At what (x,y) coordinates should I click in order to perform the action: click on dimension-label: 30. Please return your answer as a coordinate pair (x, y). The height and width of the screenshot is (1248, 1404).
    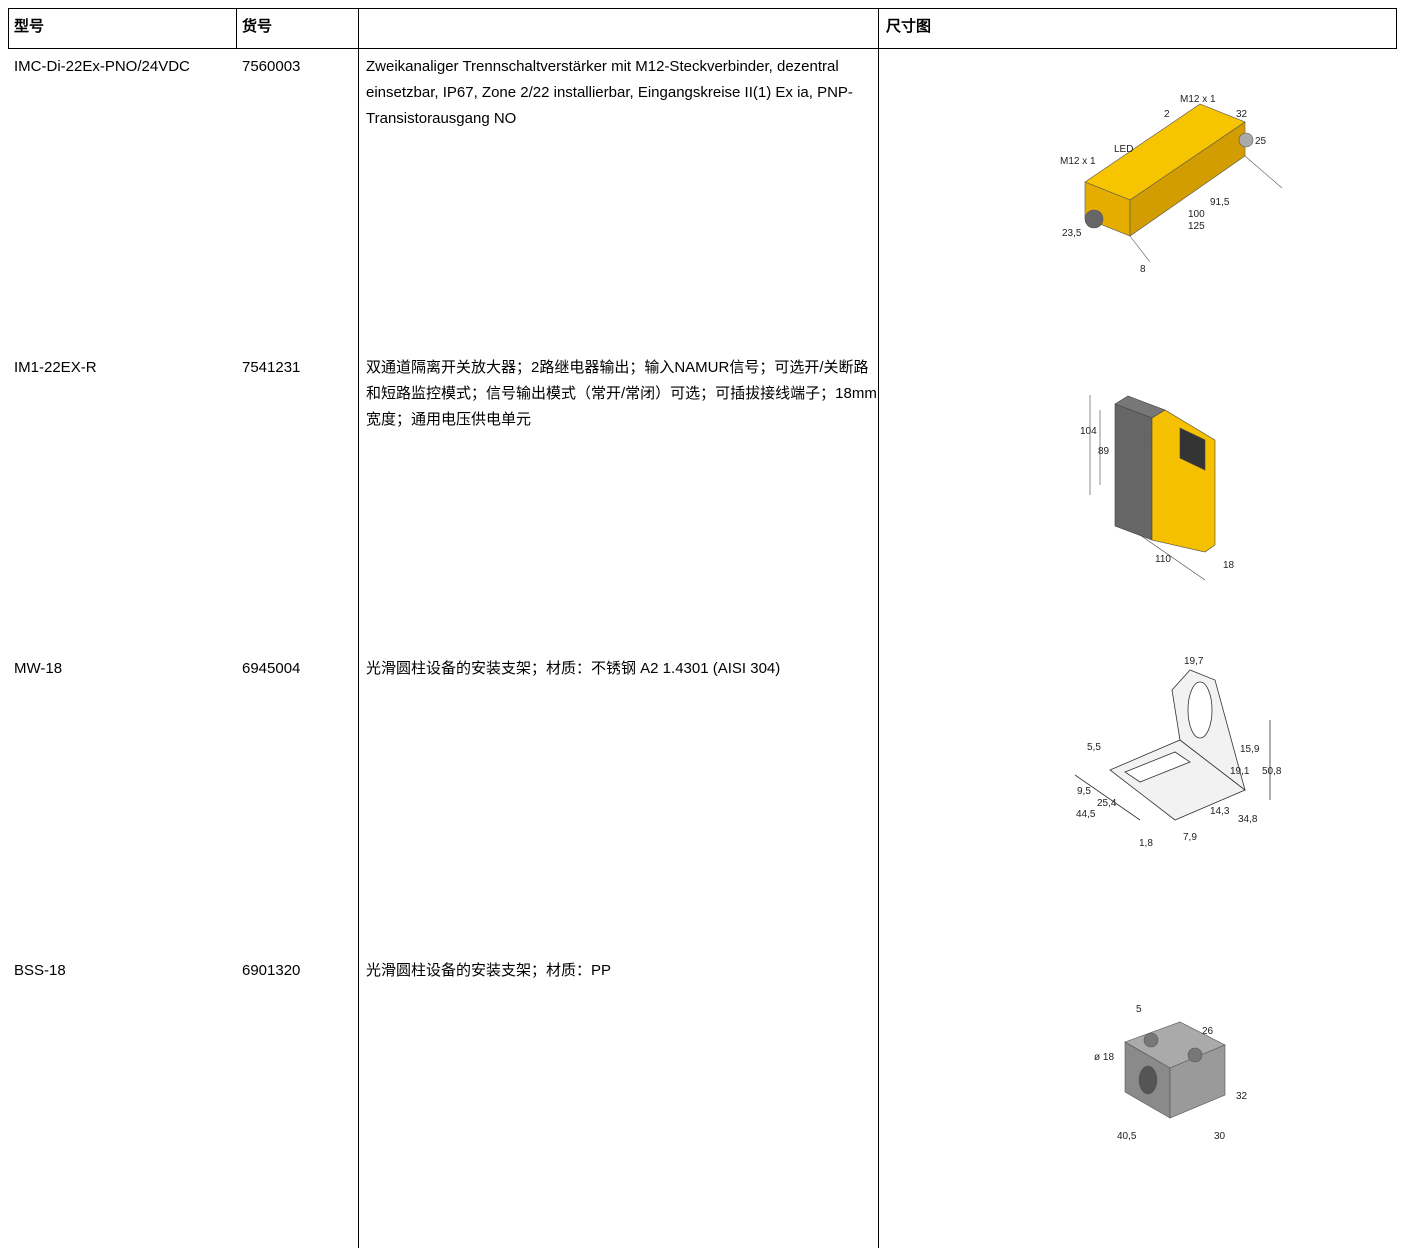
    Looking at the image, I should click on (1220, 1136).